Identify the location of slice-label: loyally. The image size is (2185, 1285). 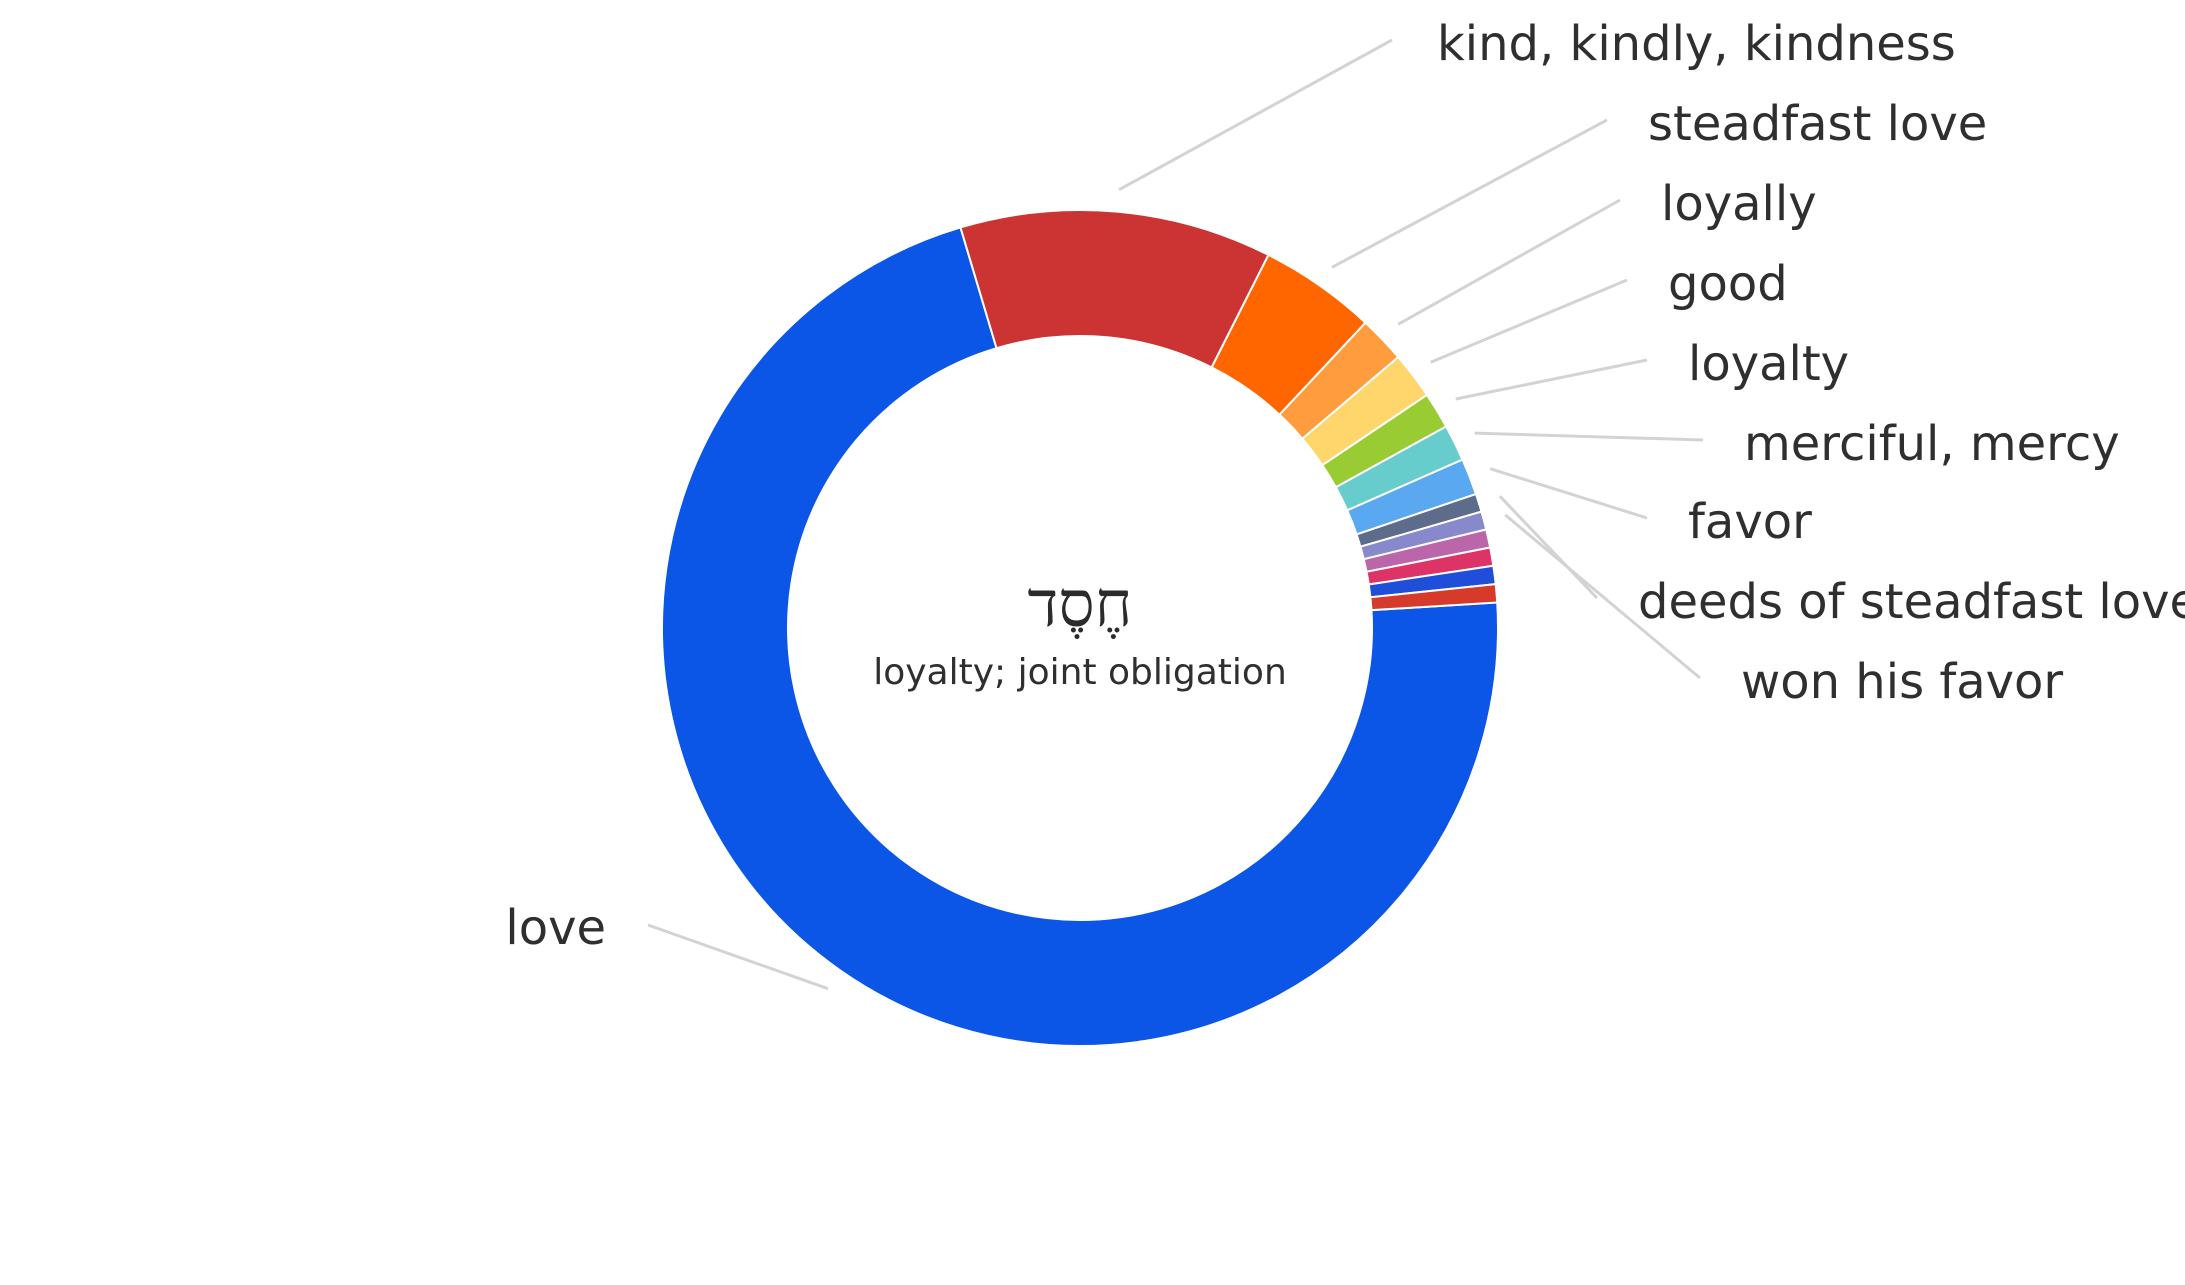
(1739, 204).